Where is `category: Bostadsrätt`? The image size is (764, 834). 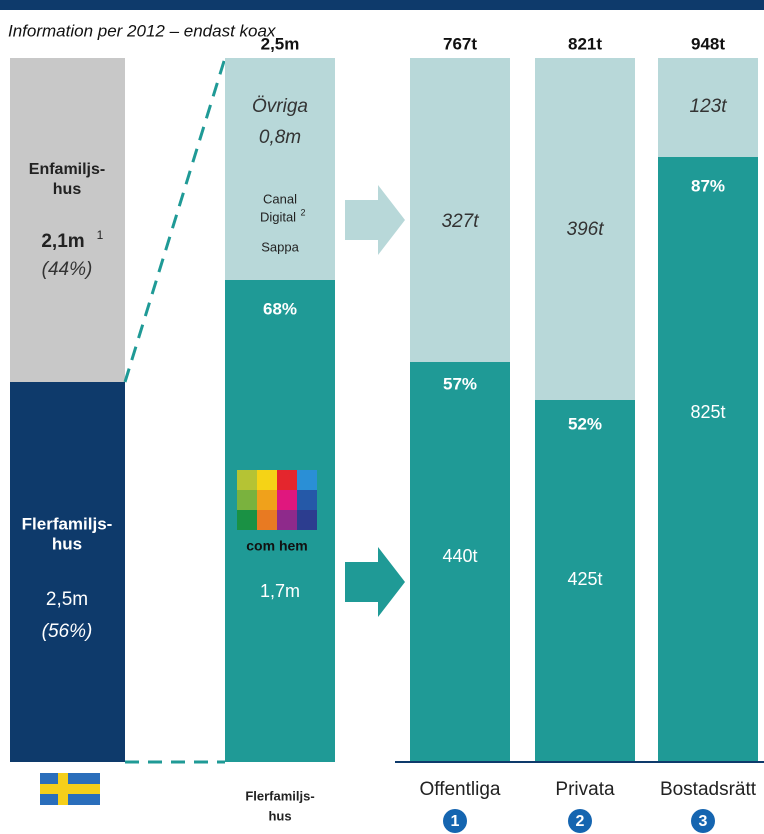 category: Bostadsrätt is located at coordinates (708, 789).